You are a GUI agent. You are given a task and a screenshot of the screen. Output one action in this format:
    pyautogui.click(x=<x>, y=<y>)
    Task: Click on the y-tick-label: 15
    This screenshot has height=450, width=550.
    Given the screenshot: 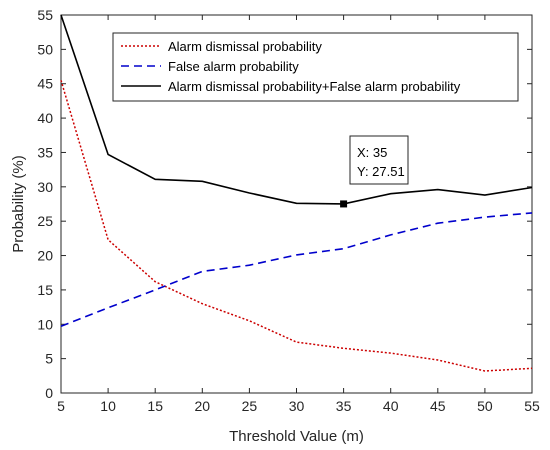 What is the action you would take?
    pyautogui.click(x=45, y=290)
    